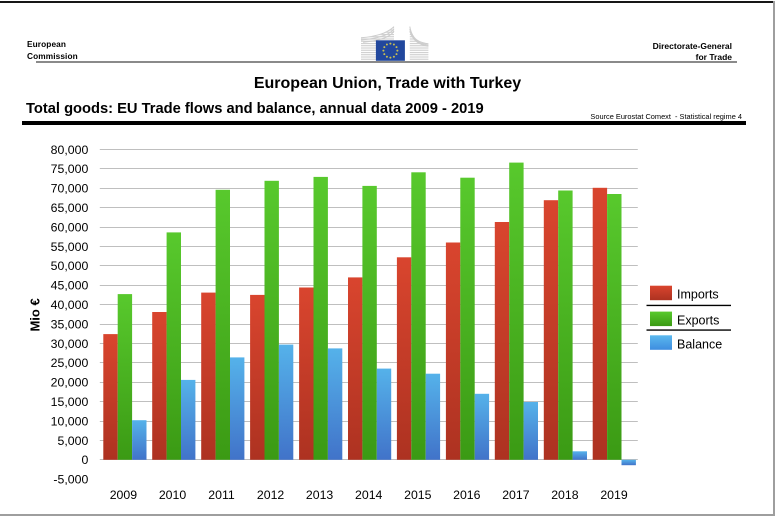  Describe the element at coordinates (173, 495) in the screenshot. I see `svg-text: 2010` at that location.